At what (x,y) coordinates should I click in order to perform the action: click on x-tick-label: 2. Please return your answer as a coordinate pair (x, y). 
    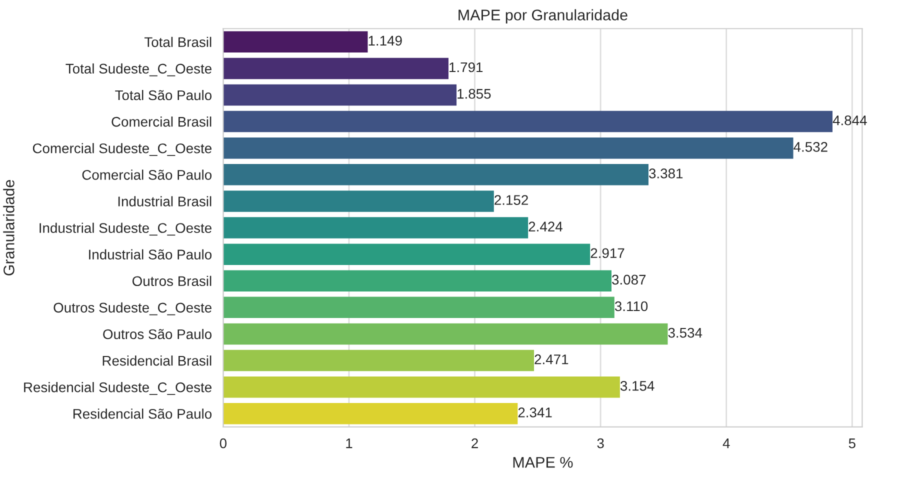
    Looking at the image, I should click on (475, 443).